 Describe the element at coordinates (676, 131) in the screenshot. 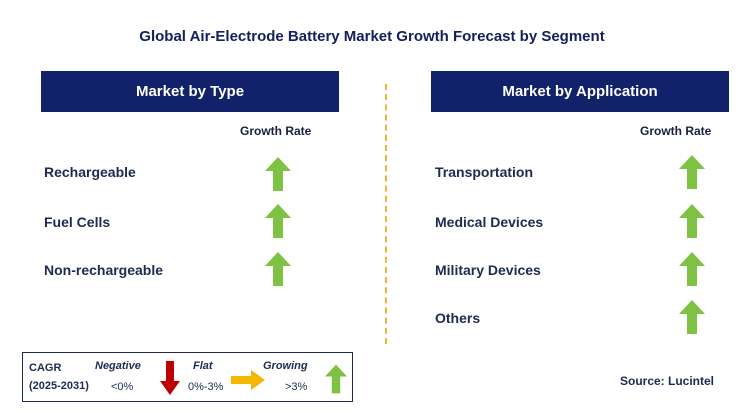

I see `growth-rate-label-right: Growth Rate` at that location.